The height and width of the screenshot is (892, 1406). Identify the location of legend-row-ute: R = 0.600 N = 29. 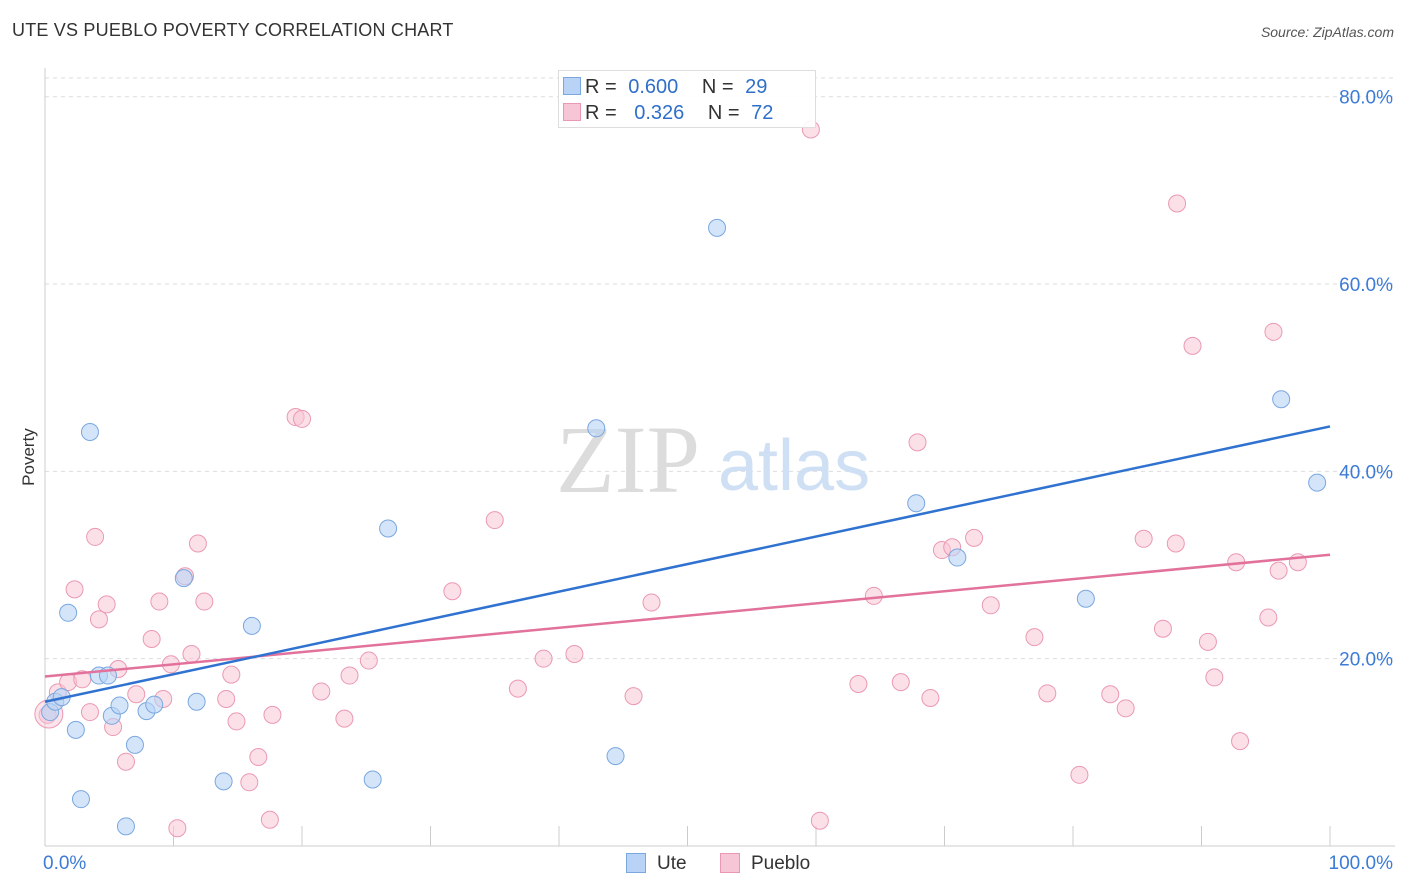
(665, 87).